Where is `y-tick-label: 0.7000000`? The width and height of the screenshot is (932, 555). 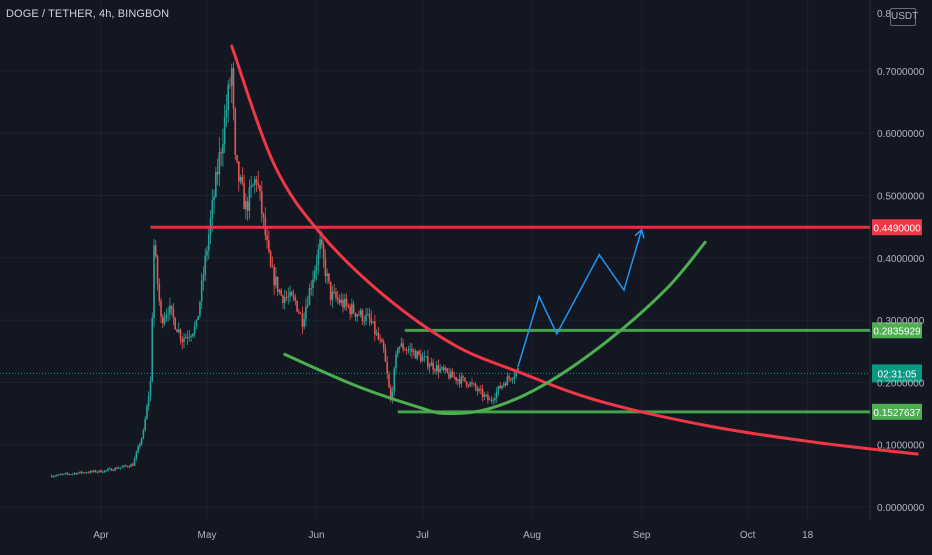
y-tick-label: 0.7000000 is located at coordinates (901, 72).